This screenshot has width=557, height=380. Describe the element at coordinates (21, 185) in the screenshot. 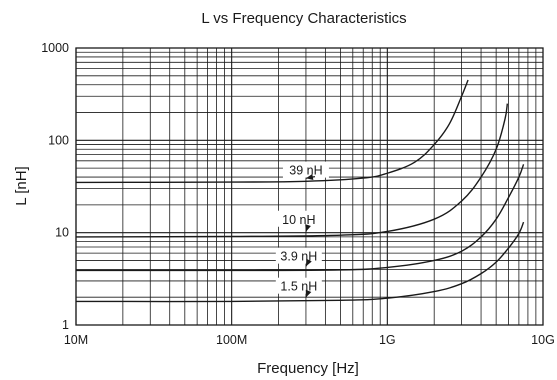

I see `y-axis-label: L [nH]` at that location.